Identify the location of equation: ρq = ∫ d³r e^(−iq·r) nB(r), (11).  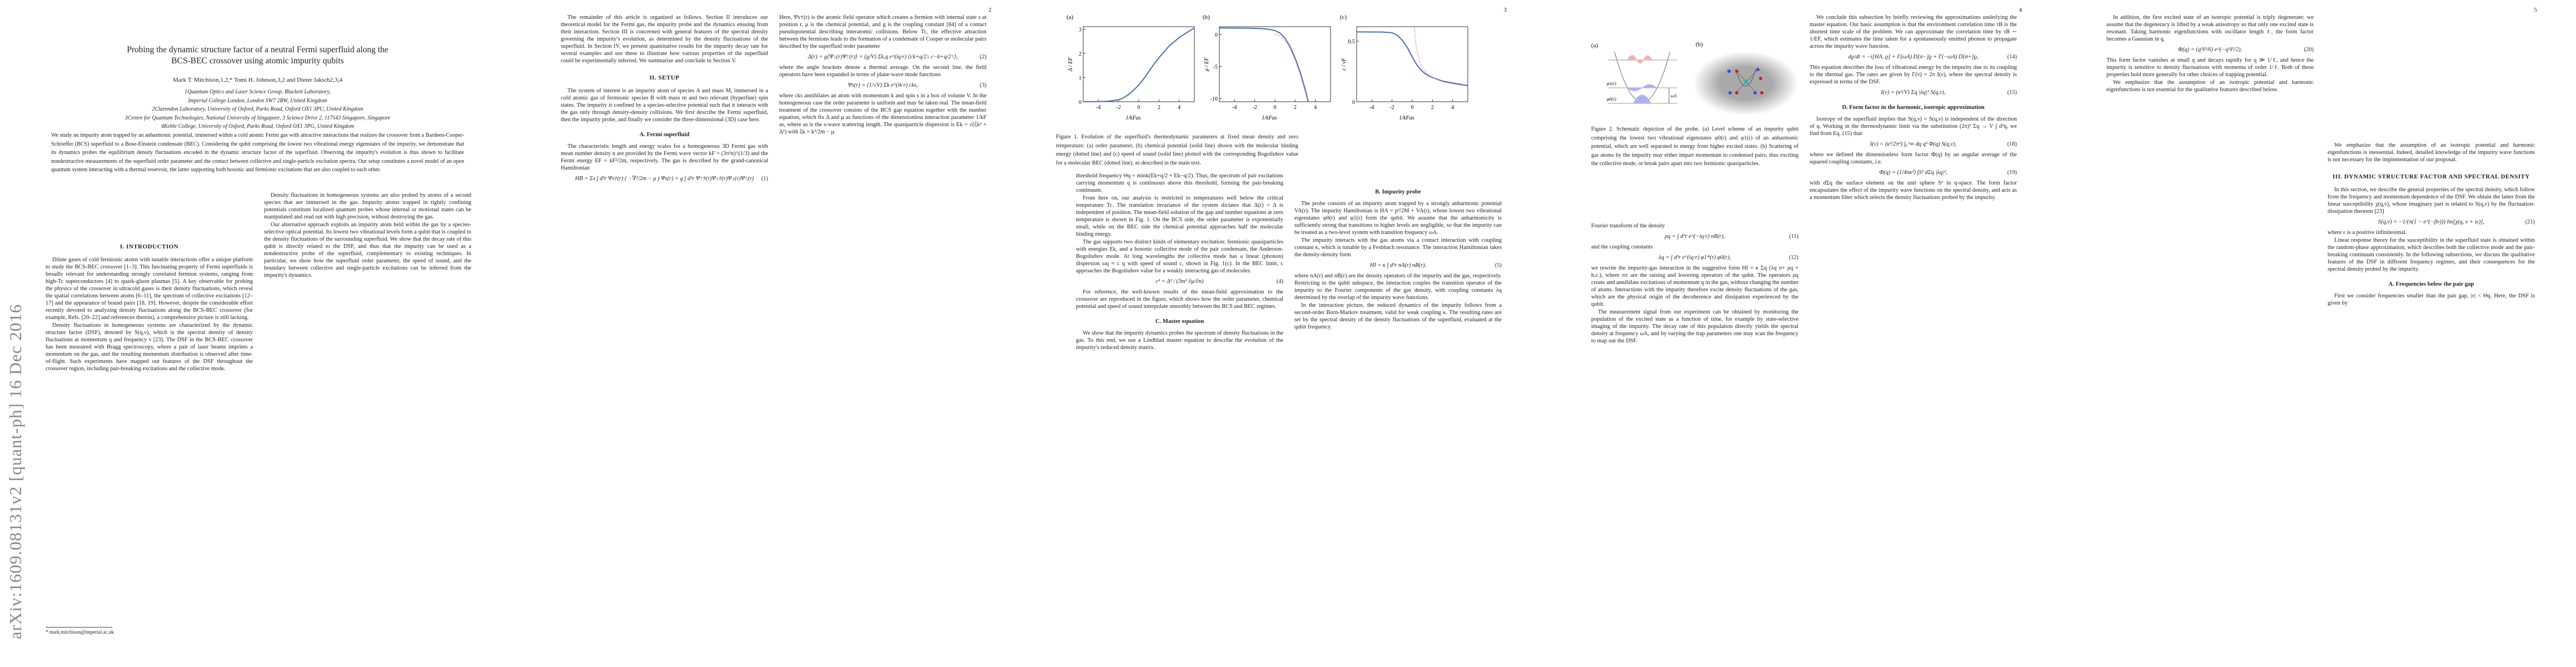
(1731, 236).